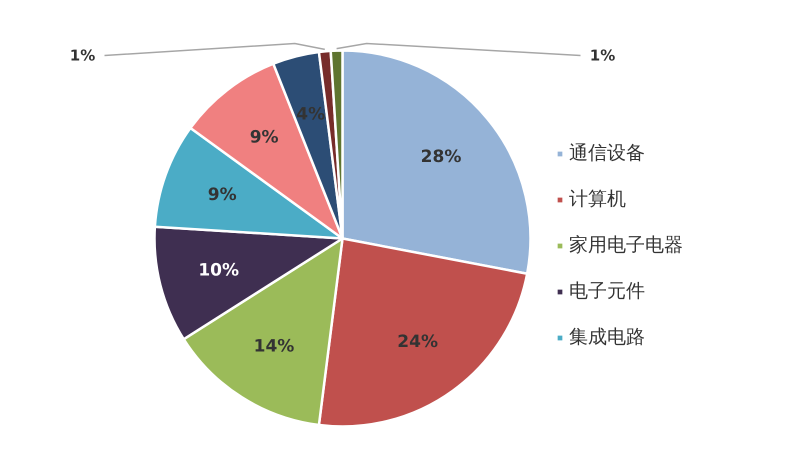  What do you see at coordinates (441, 157) in the screenshot?
I see `data-label: 28%` at bounding box center [441, 157].